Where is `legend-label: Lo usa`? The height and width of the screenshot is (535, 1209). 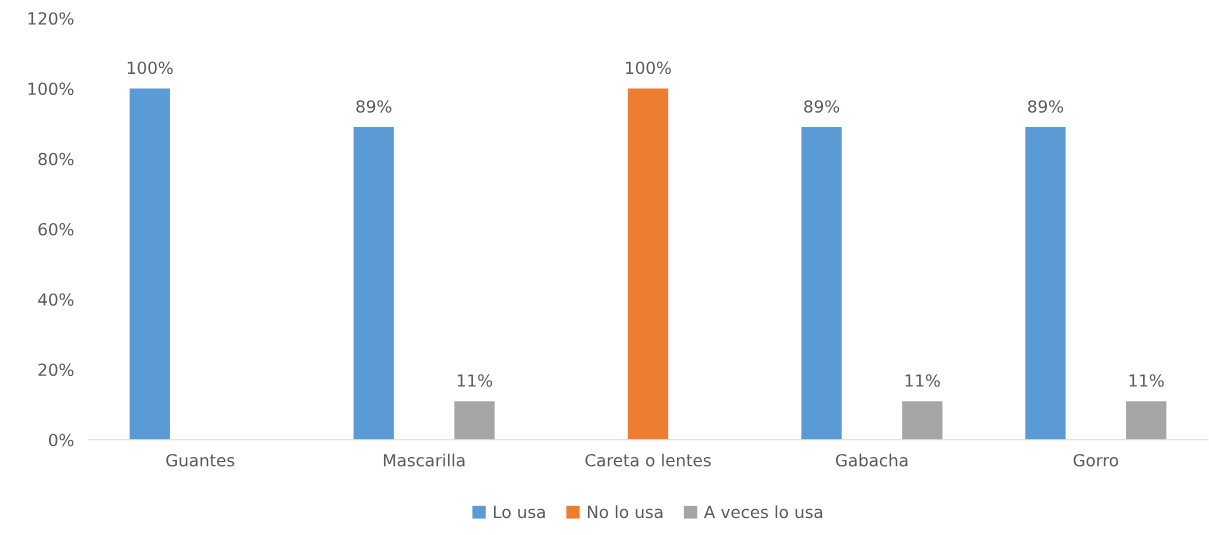
legend-label: Lo usa is located at coordinates (519, 512).